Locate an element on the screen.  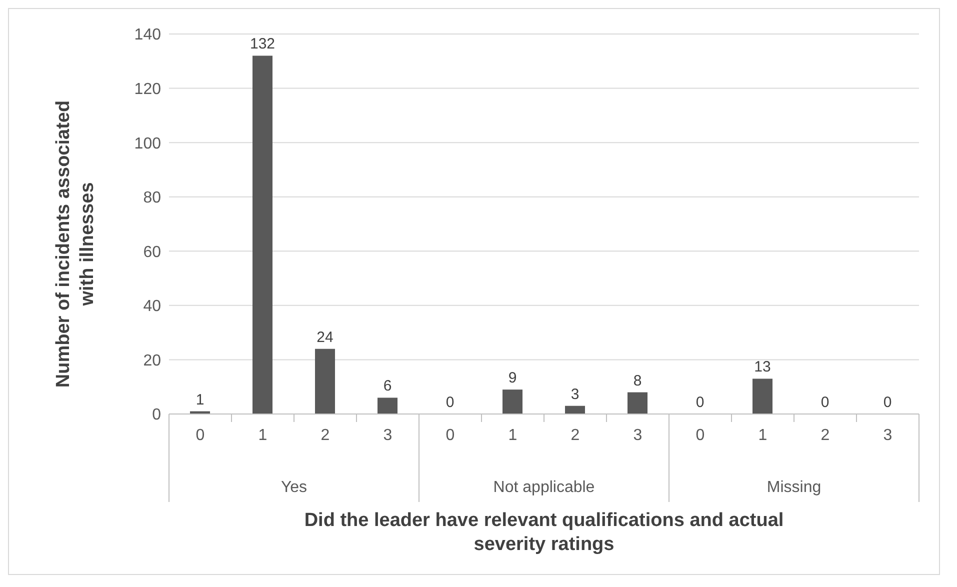
y-tick-label: 80 is located at coordinates (152, 198).